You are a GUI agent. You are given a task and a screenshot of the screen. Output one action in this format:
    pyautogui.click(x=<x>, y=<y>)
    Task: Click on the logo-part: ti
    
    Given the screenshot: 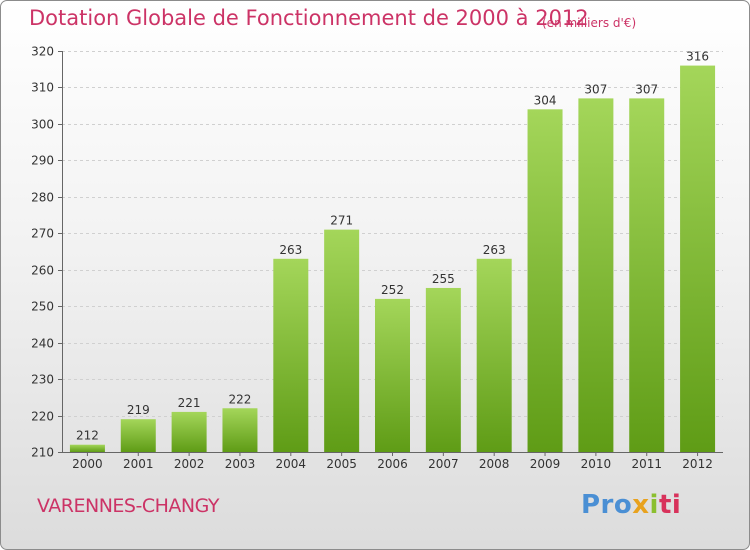 What is the action you would take?
    pyautogui.click(x=670, y=505)
    